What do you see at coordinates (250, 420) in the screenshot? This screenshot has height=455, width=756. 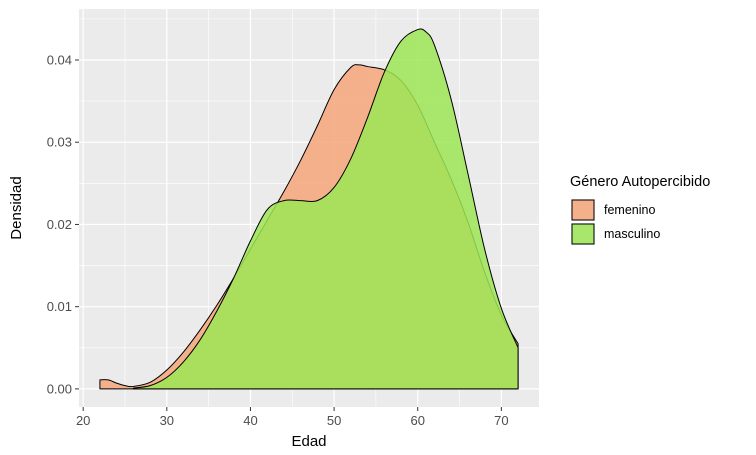 I see `x-tick-label: 40` at bounding box center [250, 420].